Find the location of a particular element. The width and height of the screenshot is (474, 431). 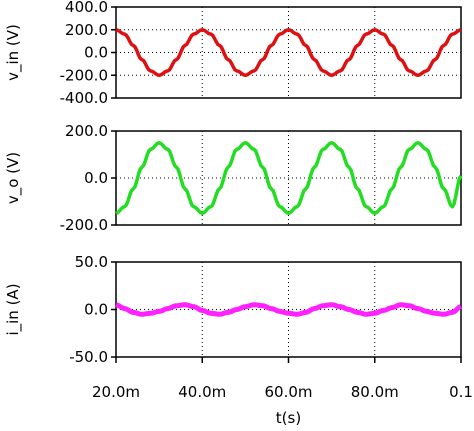

x-tick-label: 40.0m is located at coordinates (202, 392).